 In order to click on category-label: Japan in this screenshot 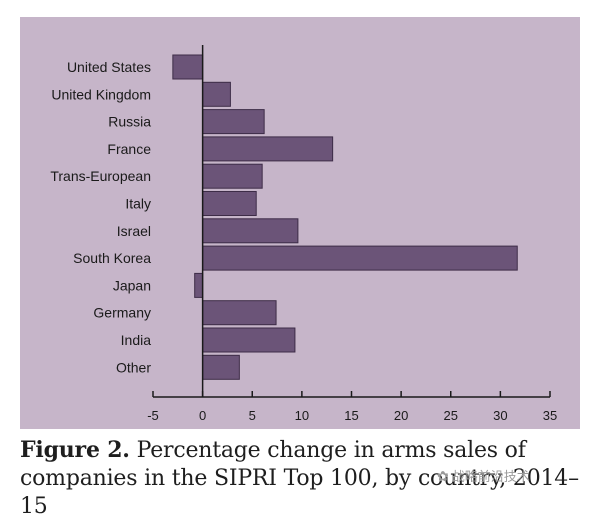, I will do `click(132, 285)`.